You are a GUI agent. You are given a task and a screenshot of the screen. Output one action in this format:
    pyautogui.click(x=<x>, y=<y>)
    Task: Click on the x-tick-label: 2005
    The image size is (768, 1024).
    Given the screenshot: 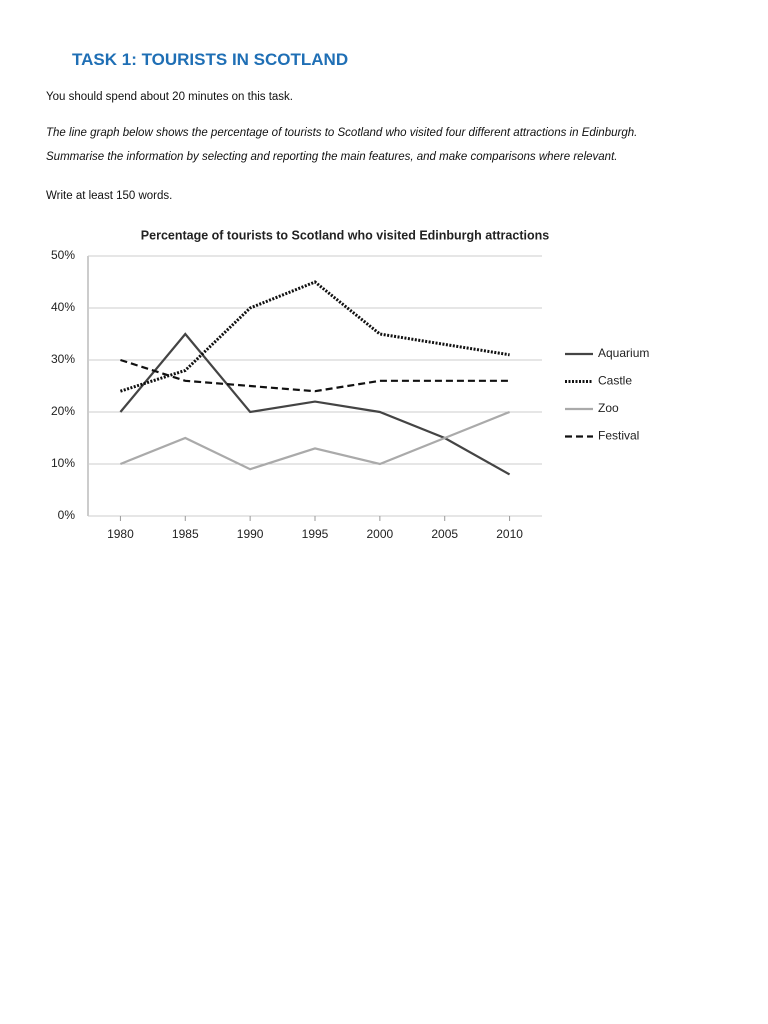 What is the action you would take?
    pyautogui.click(x=444, y=534)
    